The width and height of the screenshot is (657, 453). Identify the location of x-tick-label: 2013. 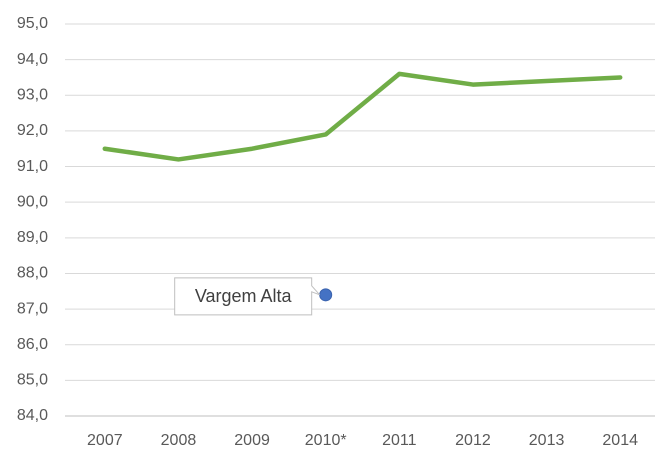
(547, 440).